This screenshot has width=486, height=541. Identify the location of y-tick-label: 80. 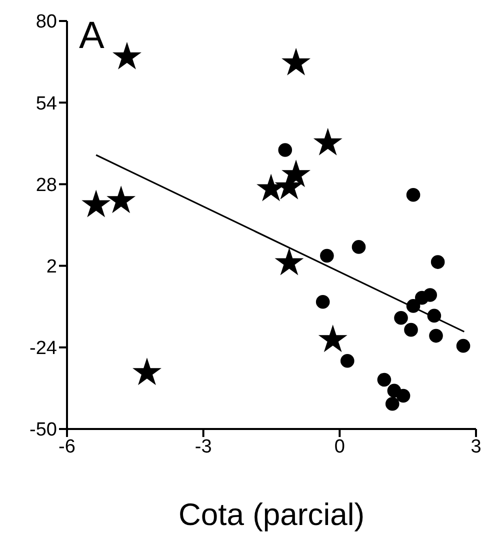
(46, 22).